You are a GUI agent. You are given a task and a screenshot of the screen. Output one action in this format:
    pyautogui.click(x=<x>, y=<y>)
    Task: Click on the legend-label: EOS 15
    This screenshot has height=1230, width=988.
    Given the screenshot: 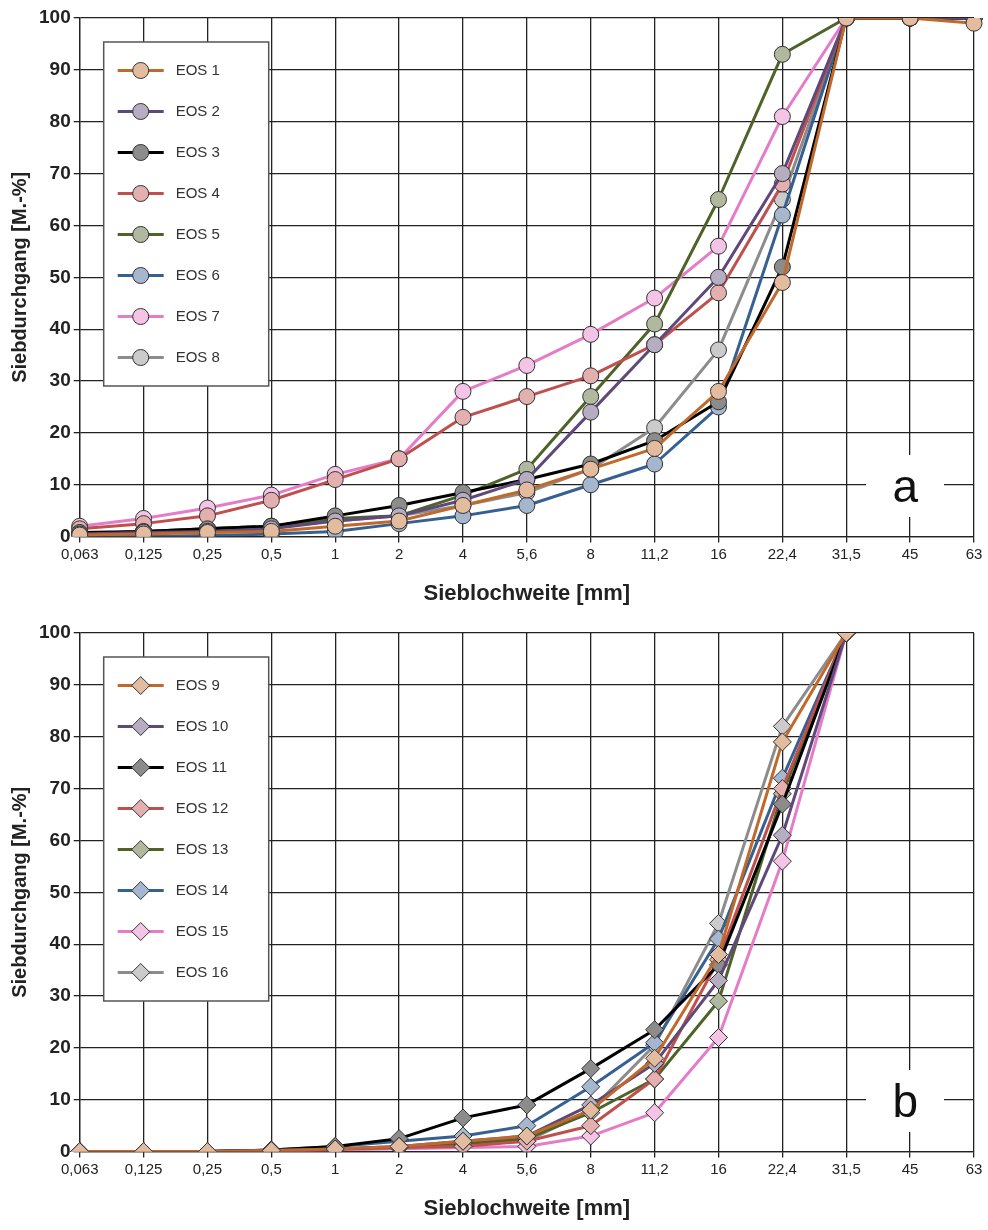 What is the action you would take?
    pyautogui.click(x=202, y=930)
    